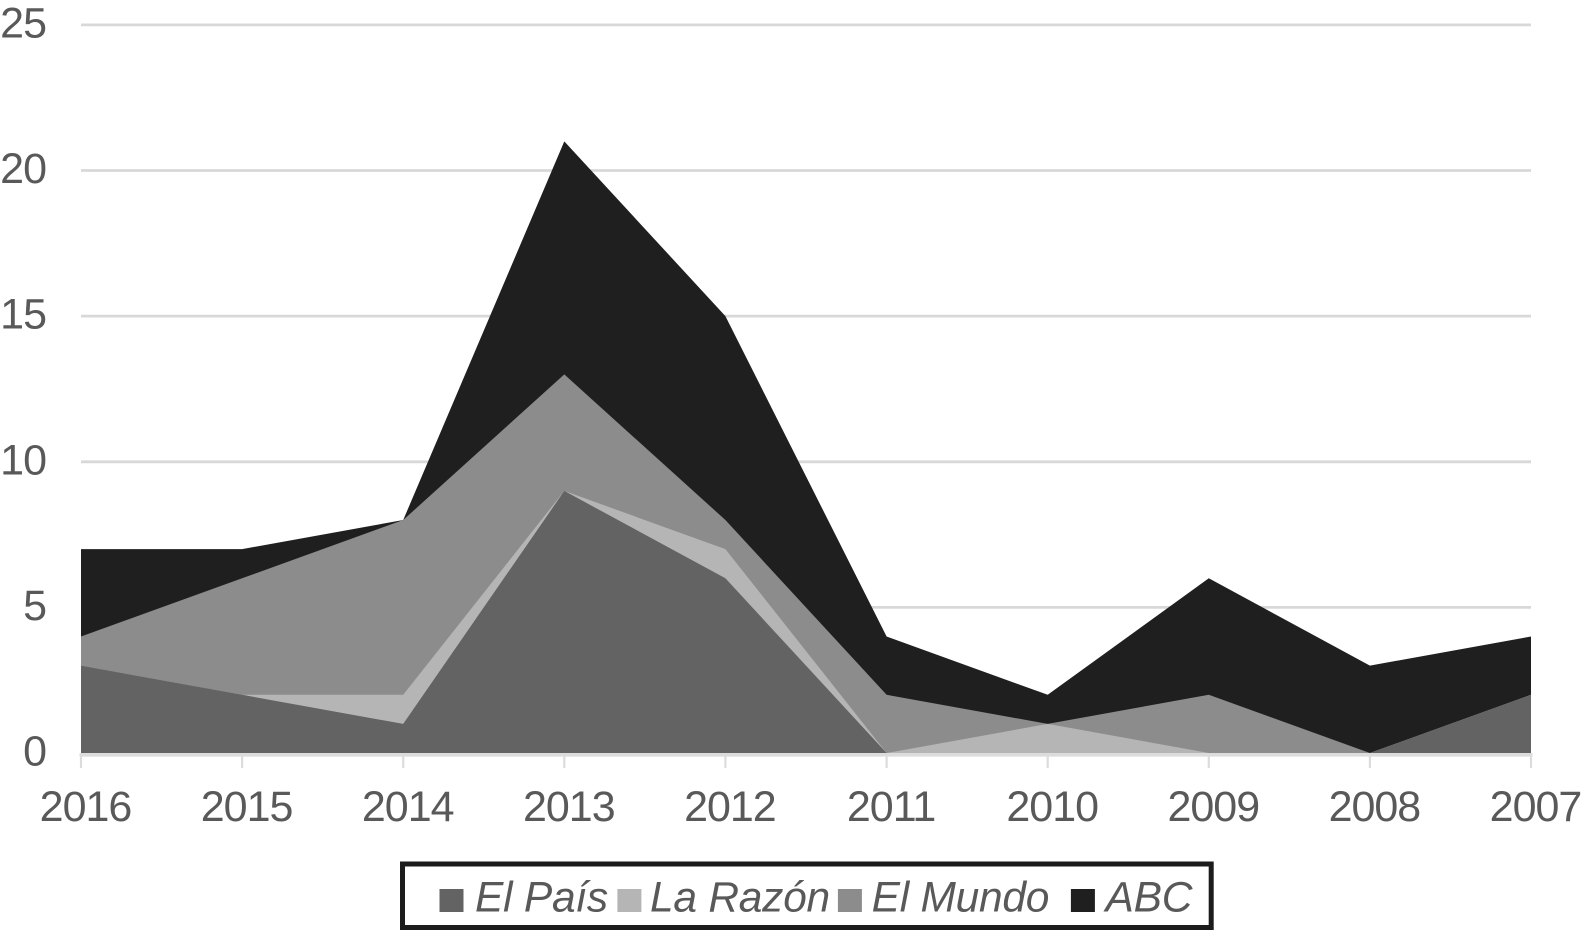 This screenshot has width=1583, height=930. What do you see at coordinates (541, 898) in the screenshot?
I see `svg-text: El País` at bounding box center [541, 898].